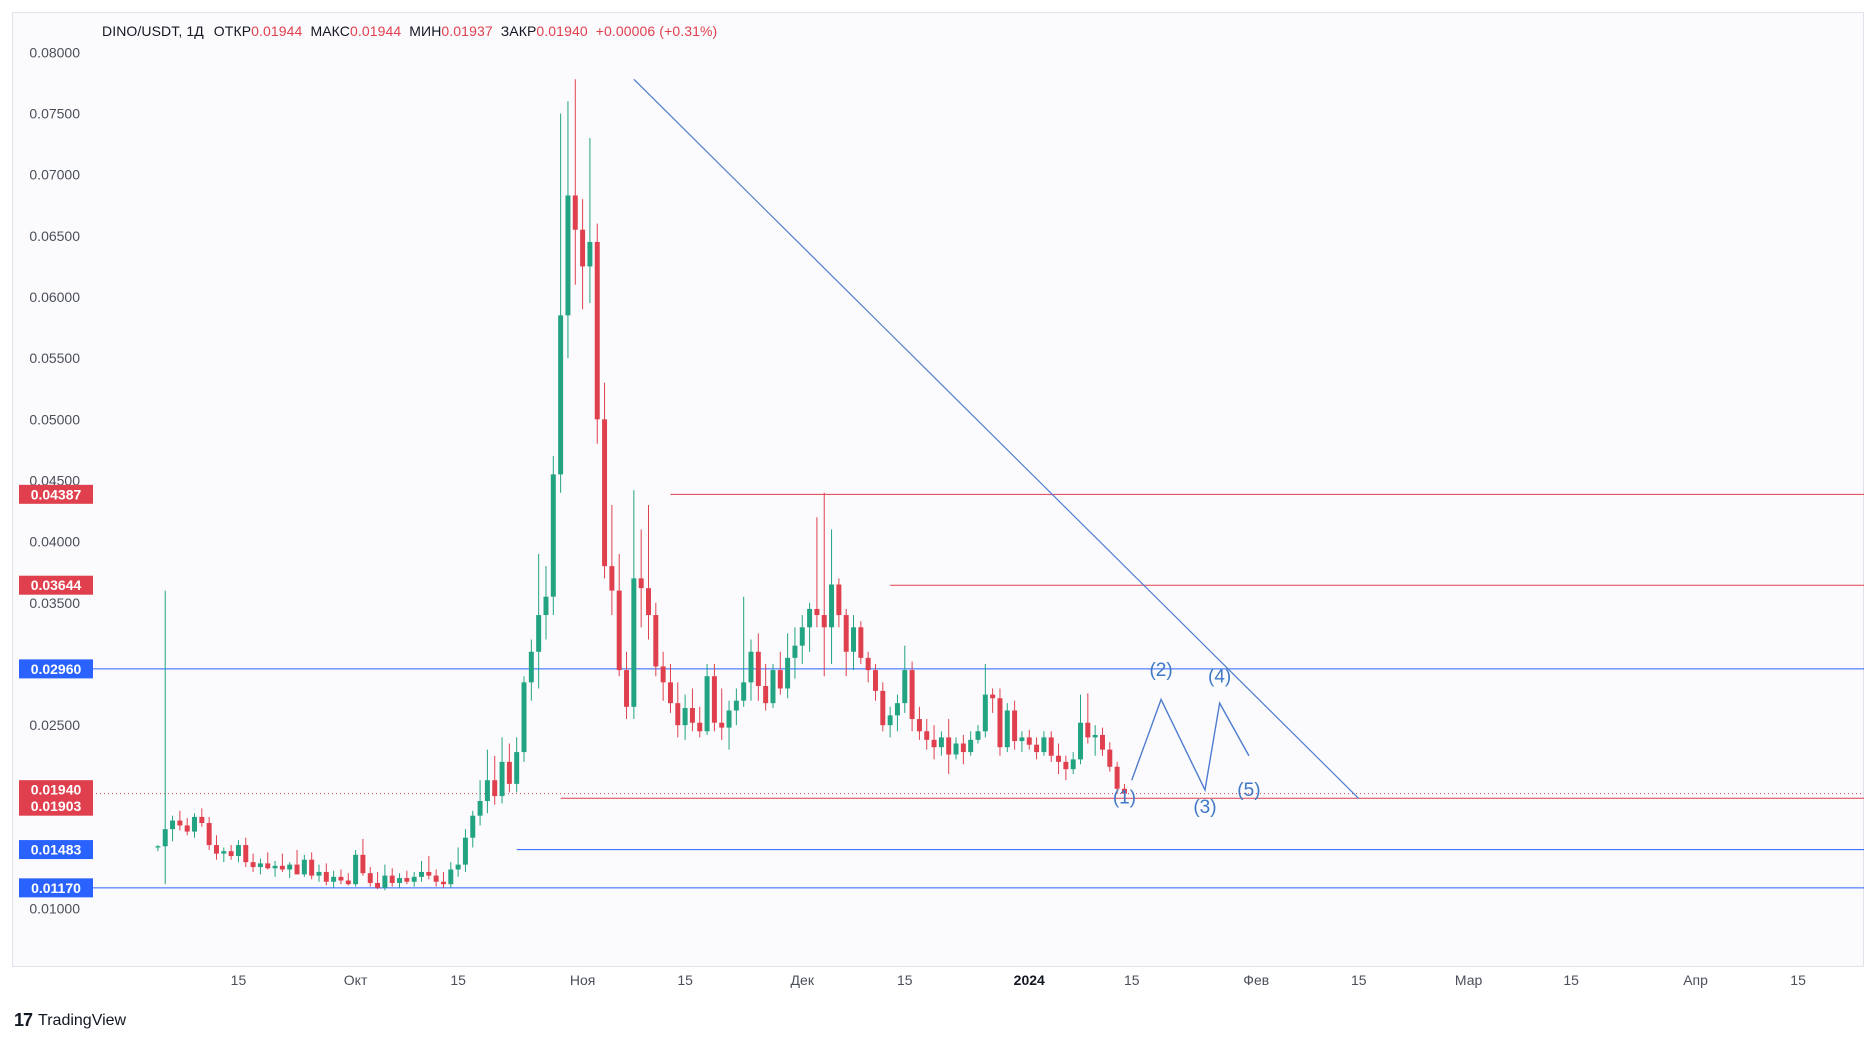  I want to click on symbol-label: DINO/USDT, 1Д, so click(153, 31).